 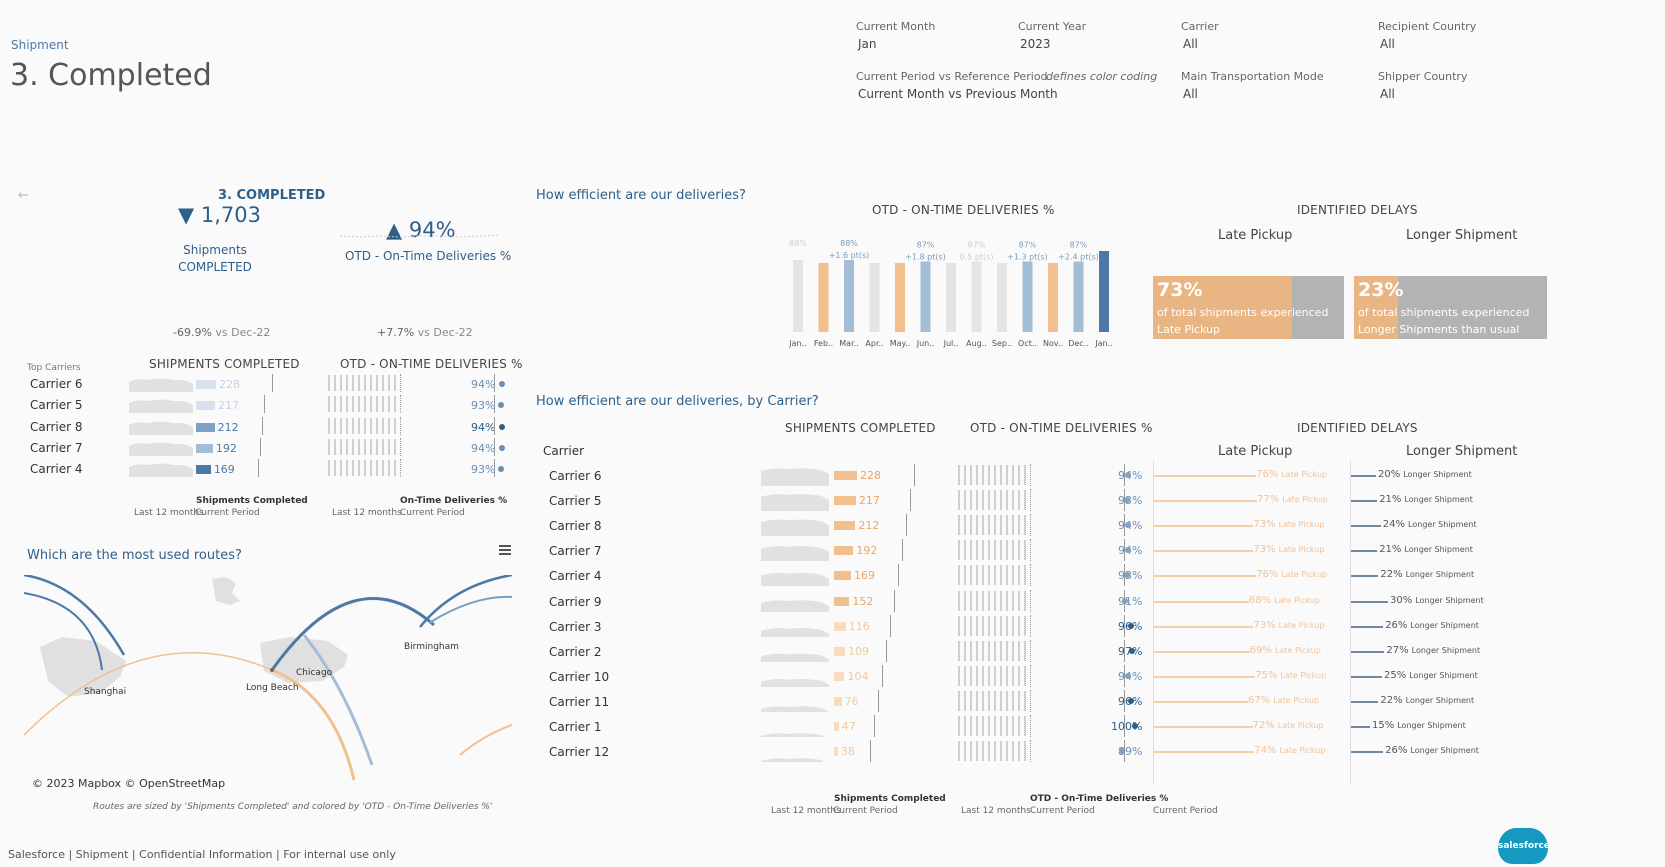 I want to click on carrier-row-name: Carrier 6, so click(x=575, y=476).